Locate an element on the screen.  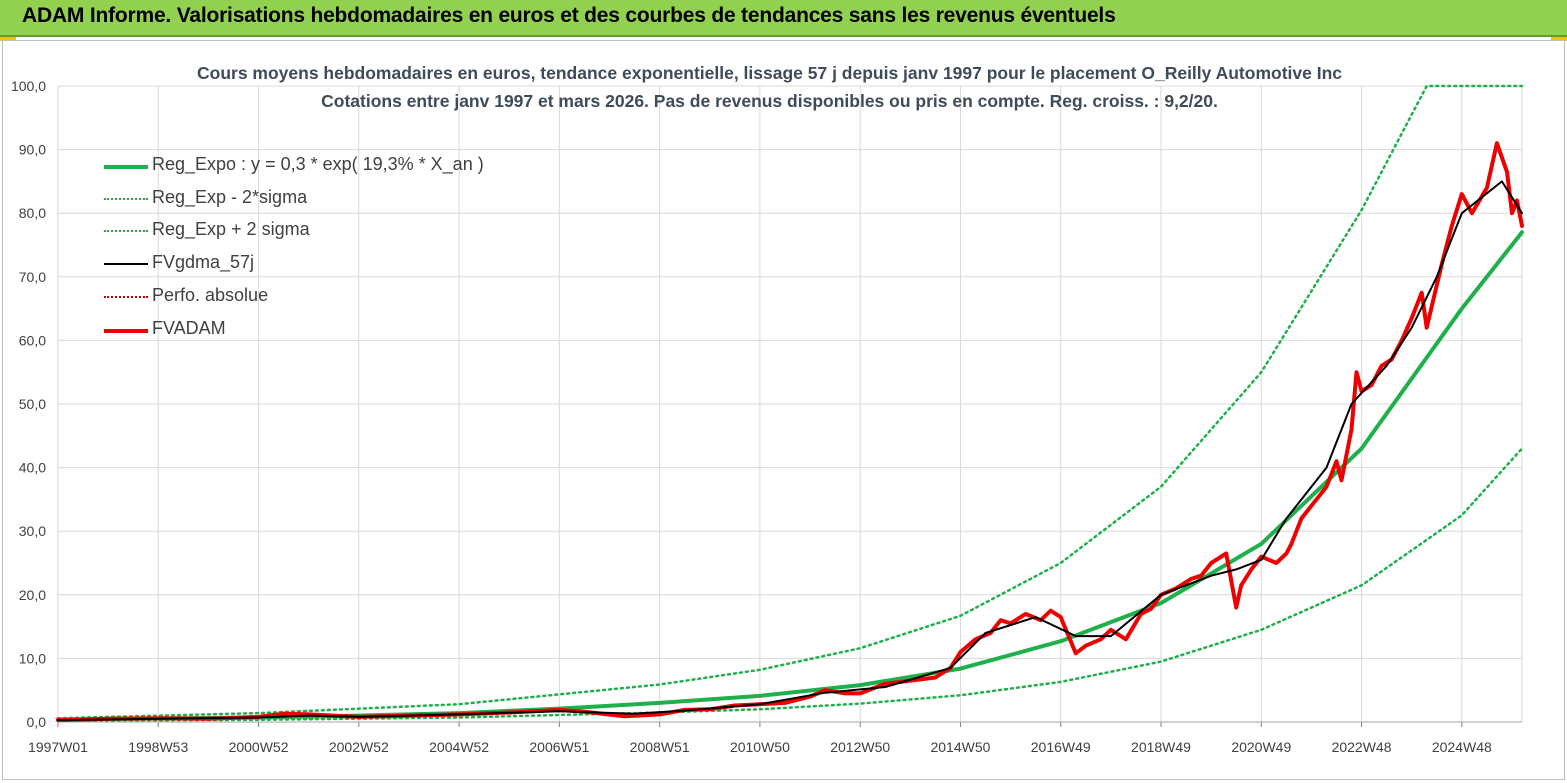
x-tick-label: 2008W51 is located at coordinates (660, 747).